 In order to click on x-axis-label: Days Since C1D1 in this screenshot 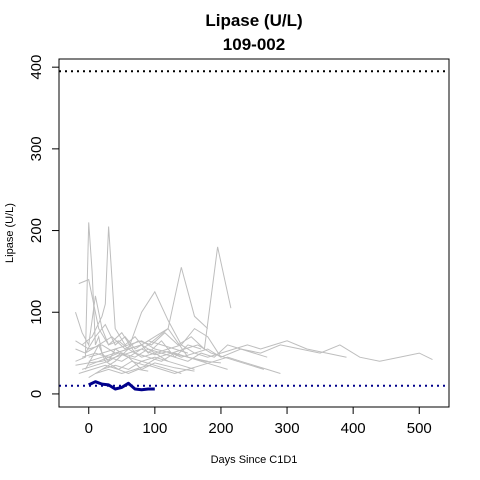, I will do `click(254, 460)`.